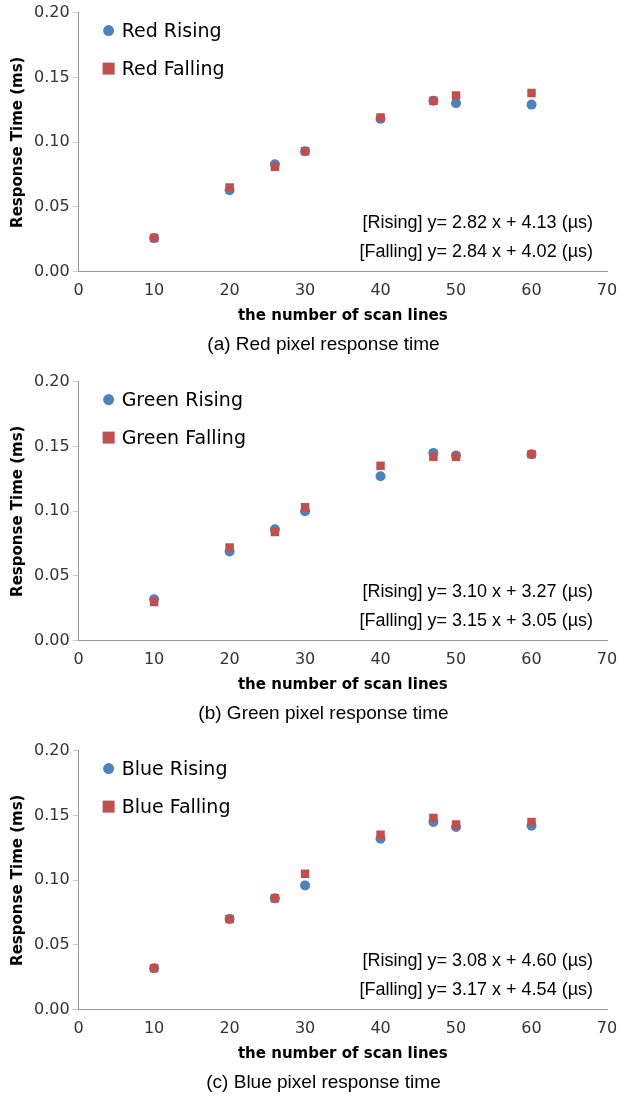 This screenshot has width=627, height=1108. I want to click on legend-label: Blue Rising, so click(174, 767).